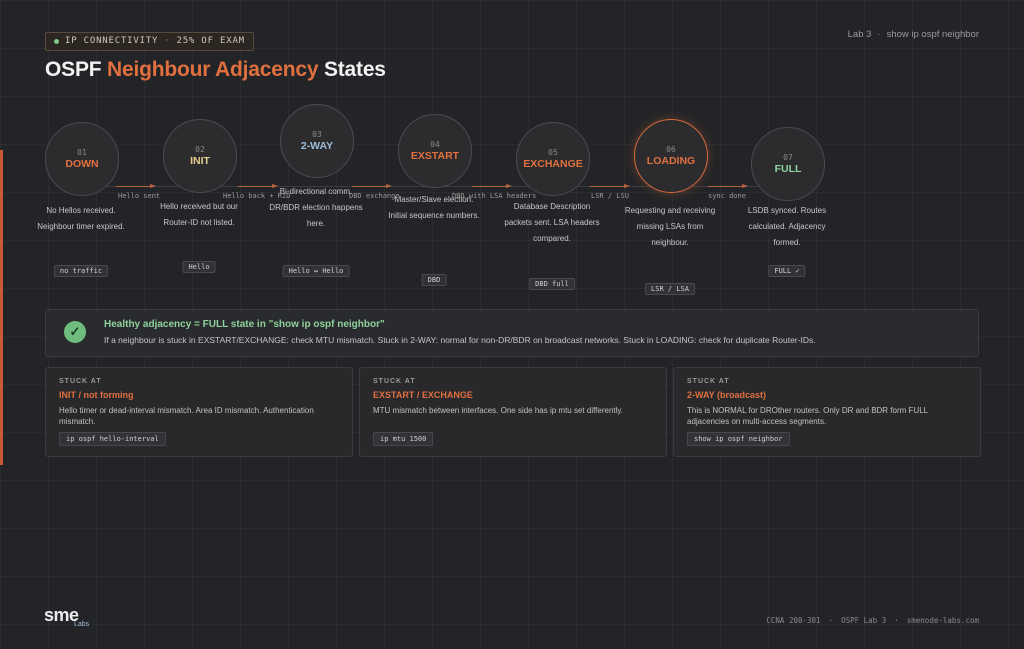  What do you see at coordinates (200, 149) in the screenshot?
I see `state-number: 02` at bounding box center [200, 149].